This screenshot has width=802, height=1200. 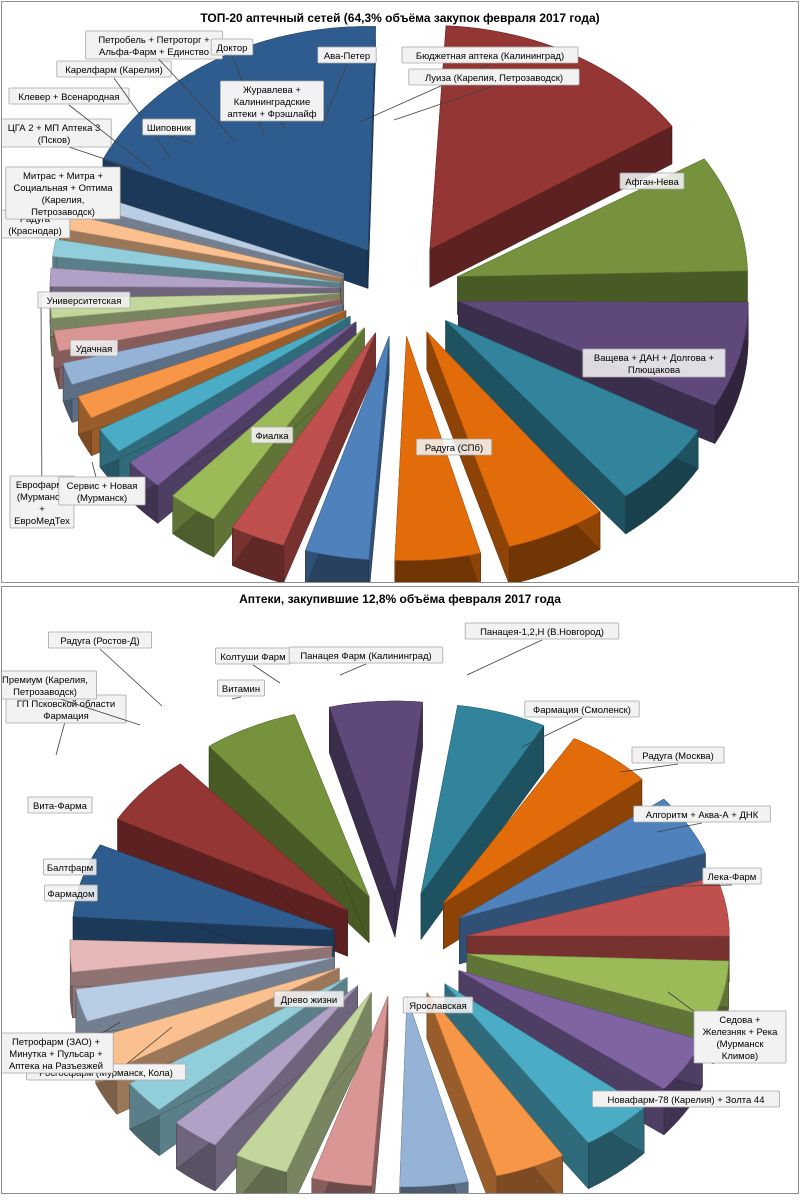 I want to click on slice-label-text: Витамин, so click(x=241, y=689).